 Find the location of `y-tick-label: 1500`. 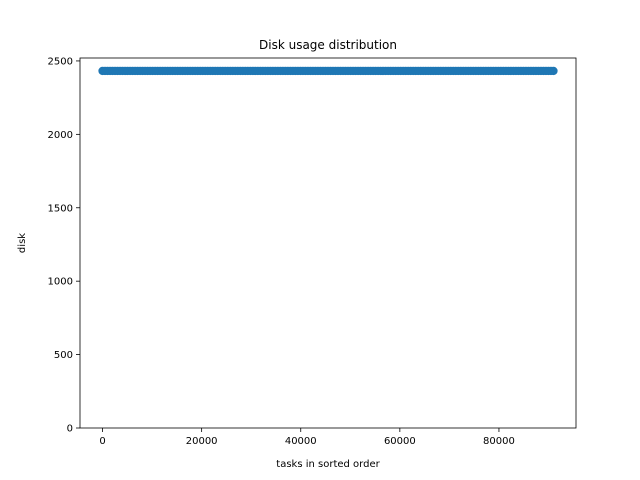

y-tick-label: 1500 is located at coordinates (60, 208).